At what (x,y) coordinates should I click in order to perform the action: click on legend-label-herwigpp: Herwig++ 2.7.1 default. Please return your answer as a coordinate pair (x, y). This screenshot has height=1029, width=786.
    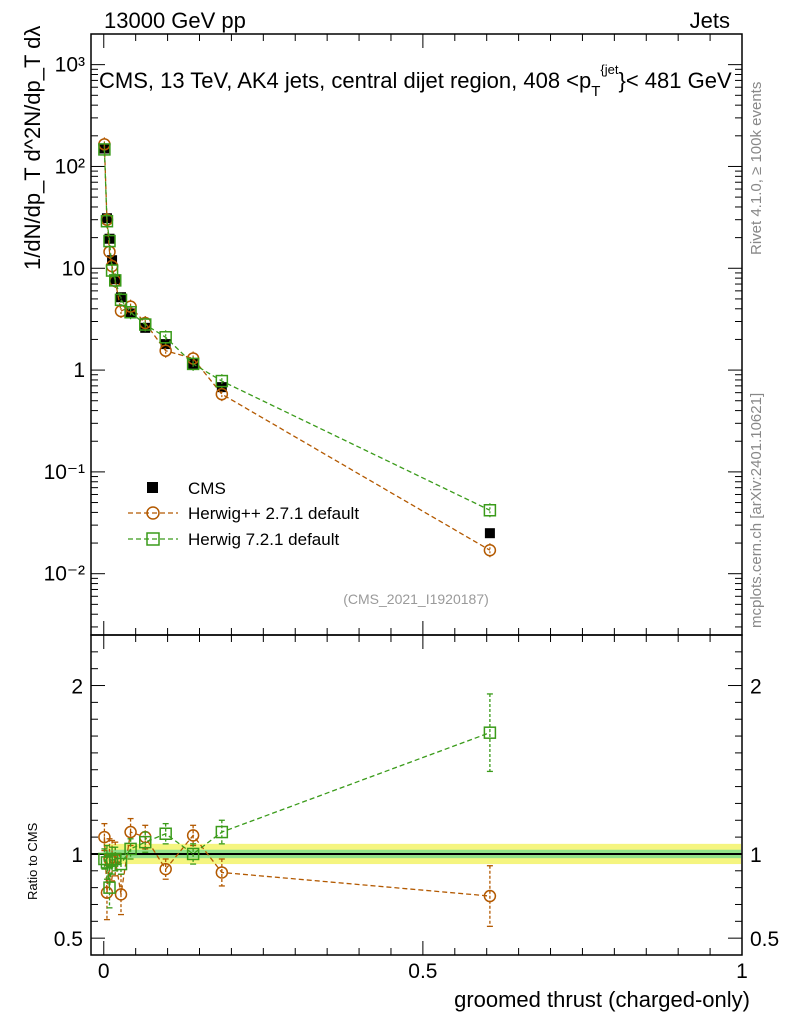
    Looking at the image, I should click on (273, 513).